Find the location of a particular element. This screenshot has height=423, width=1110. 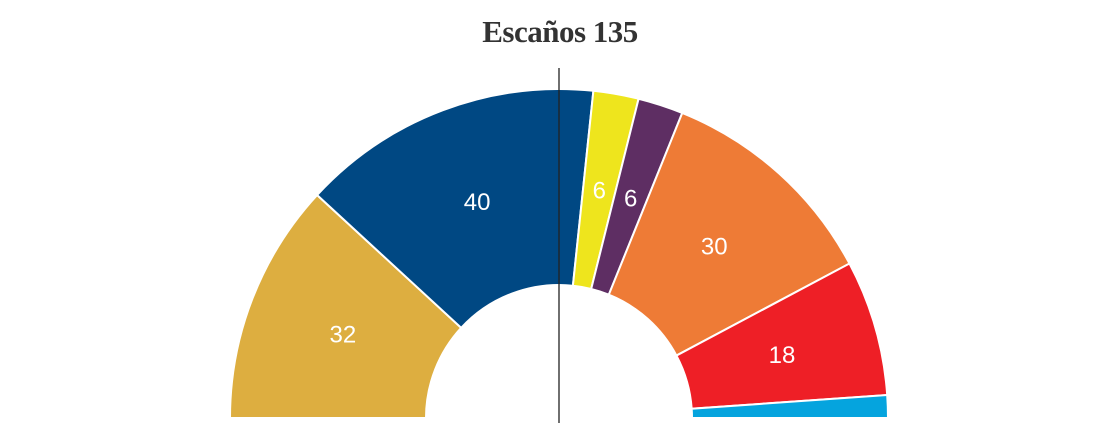

slice-value-label-2: 40 is located at coordinates (477, 202).